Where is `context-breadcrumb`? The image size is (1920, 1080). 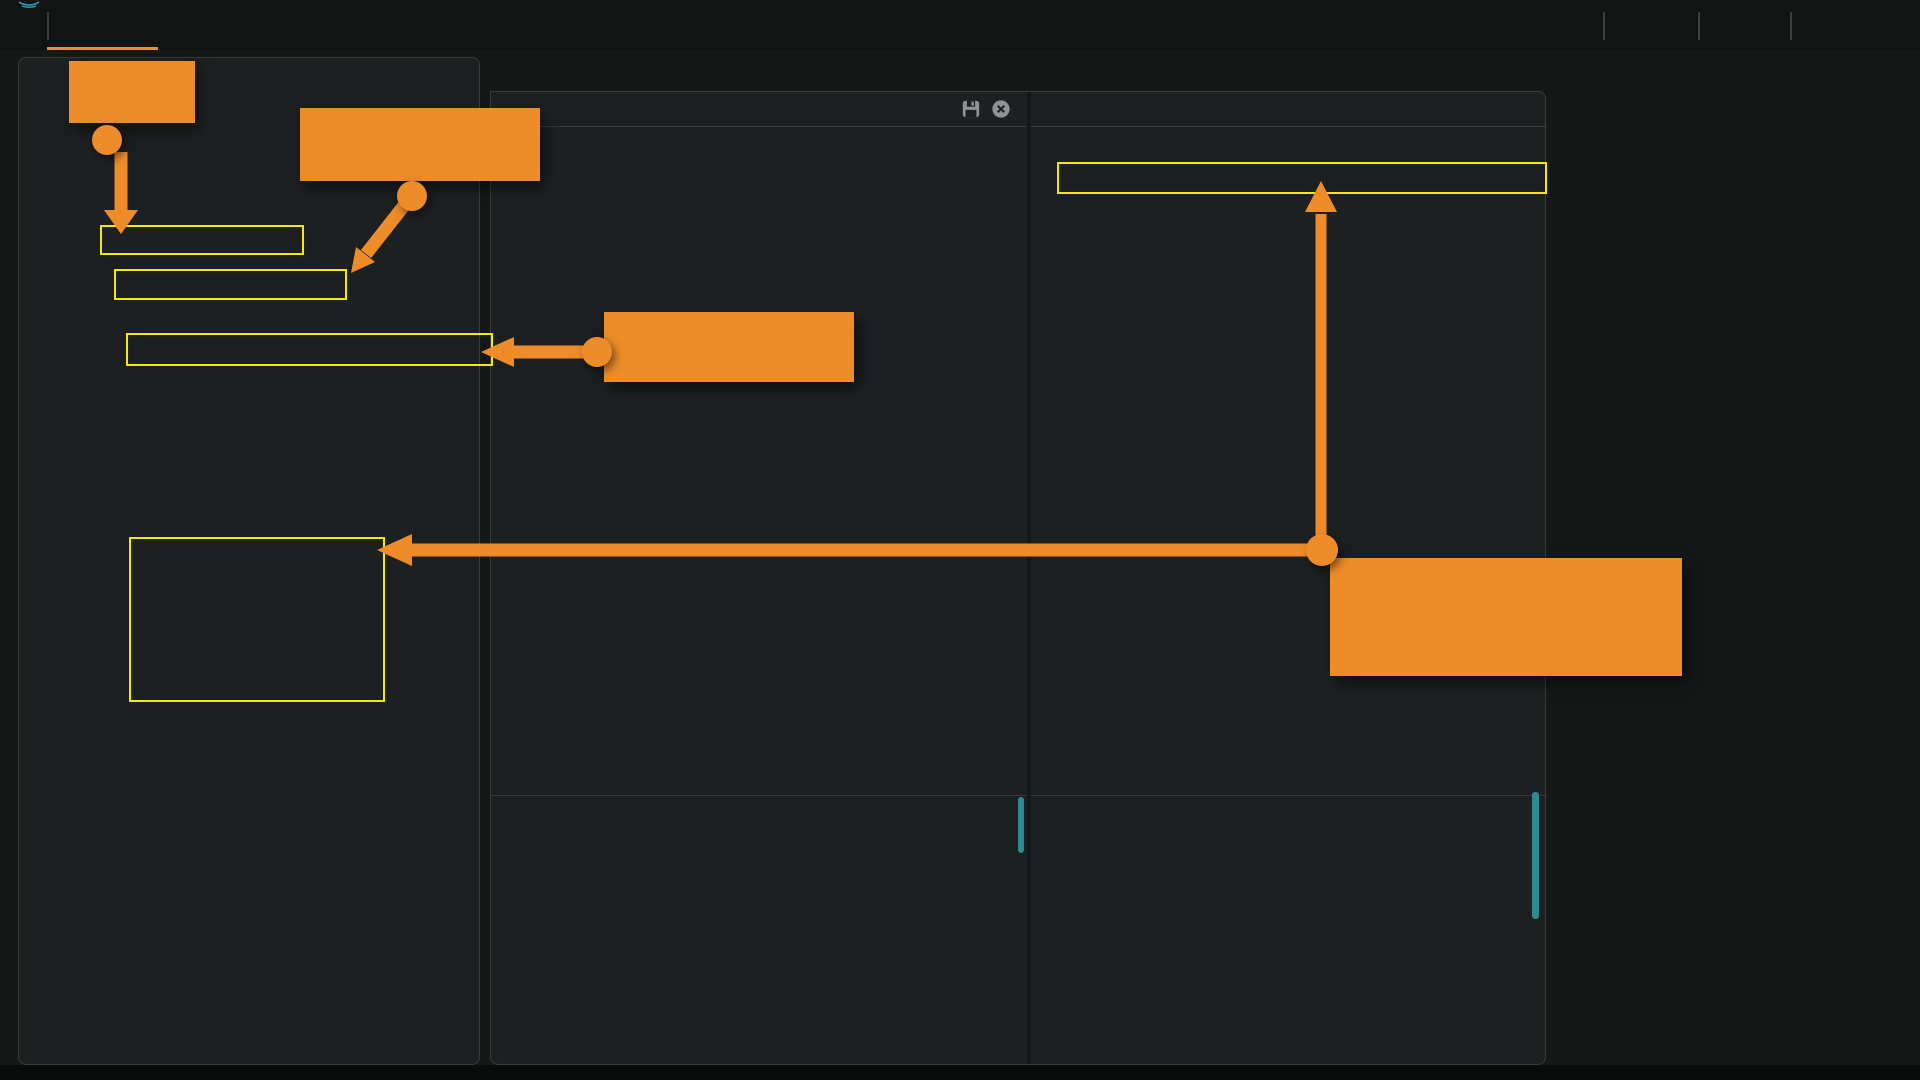 context-breadcrumb is located at coordinates (749, 25).